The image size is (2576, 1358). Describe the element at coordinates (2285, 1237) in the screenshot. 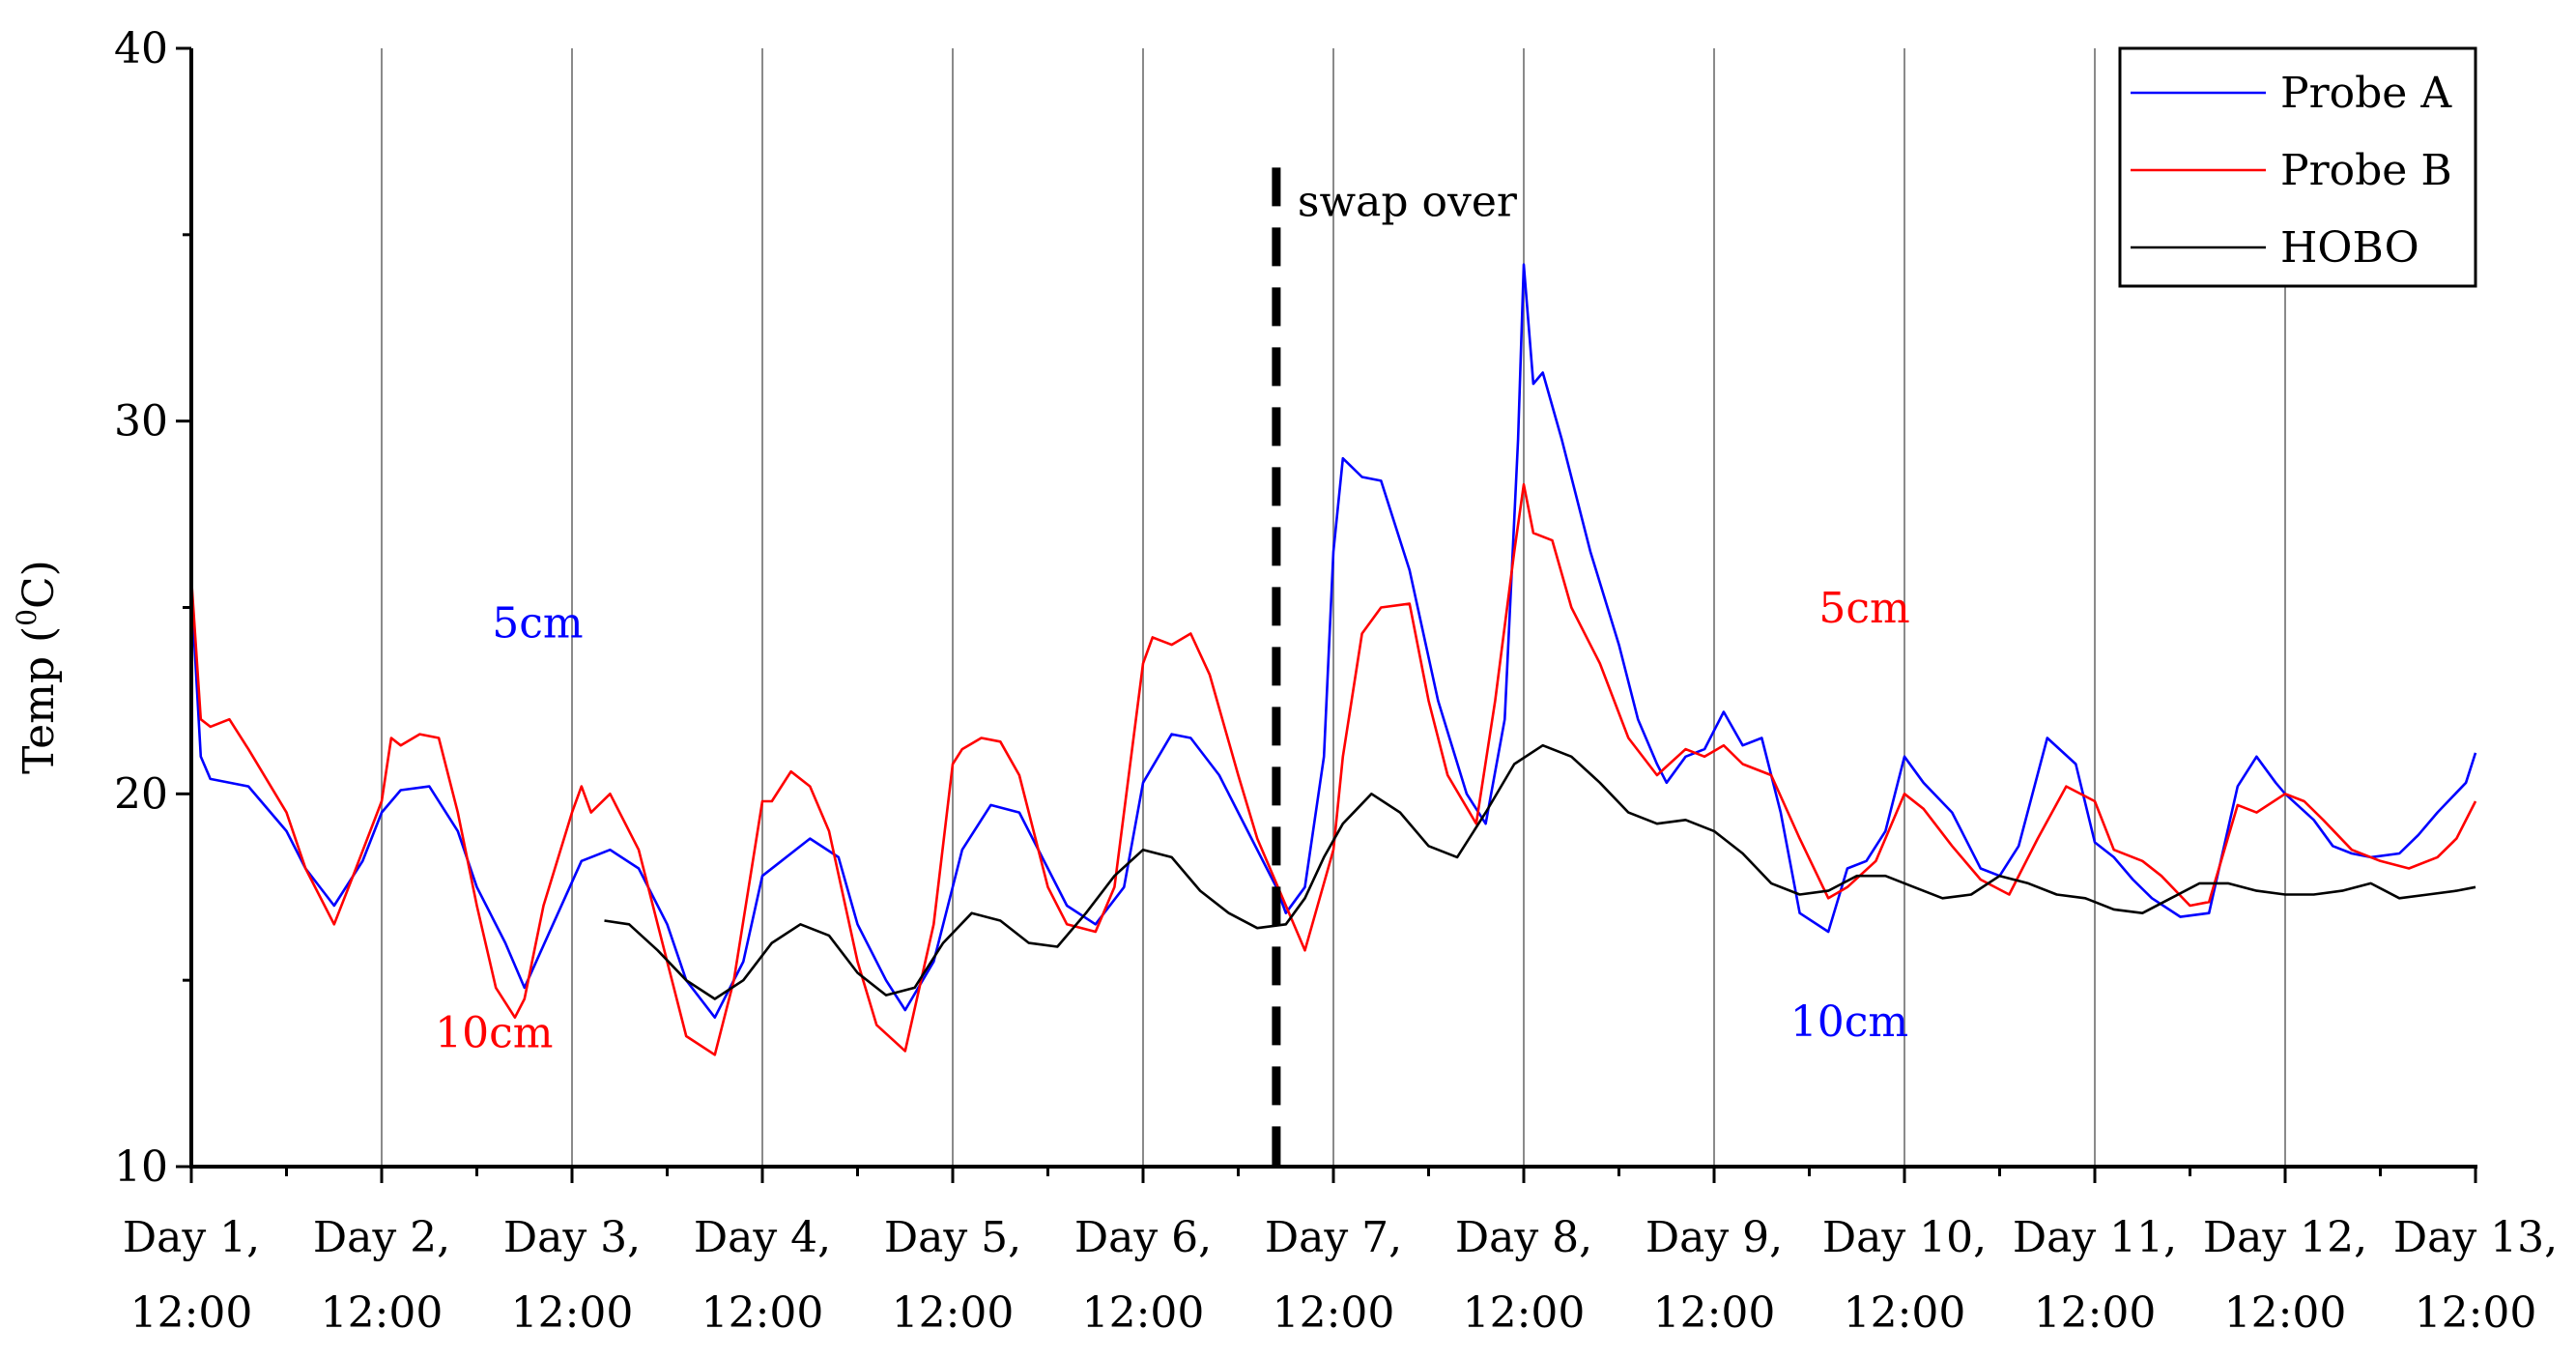

I see `x-tick-label-day: Day 12,` at that location.